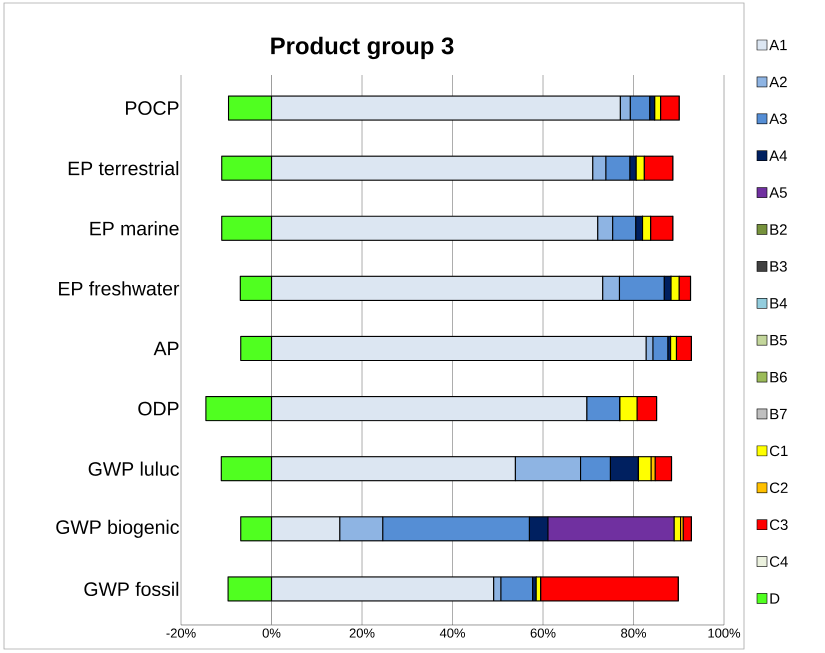 The width and height of the screenshot is (825, 653). Describe the element at coordinates (362, 48) in the screenshot. I see `chart-title: Product group 3` at that location.